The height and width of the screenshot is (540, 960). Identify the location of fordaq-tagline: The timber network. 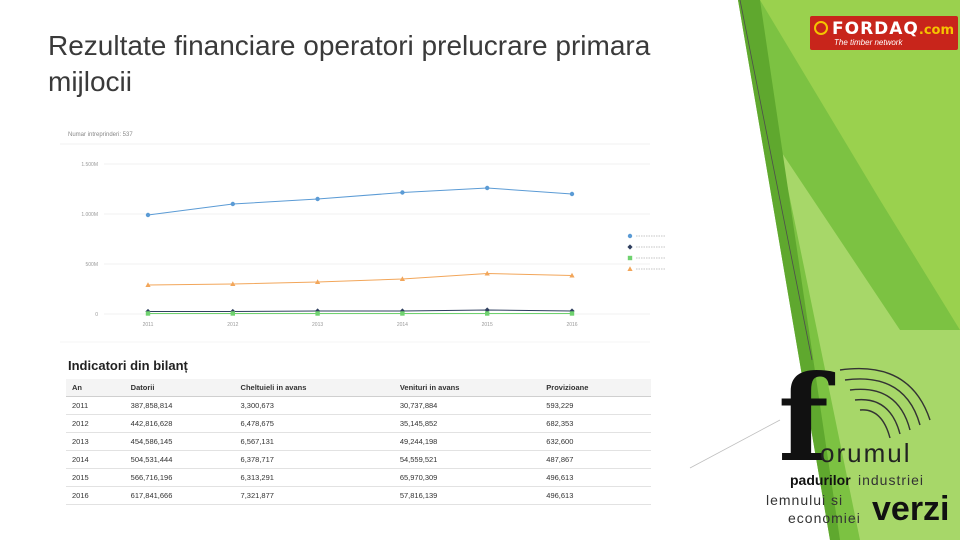
(868, 42).